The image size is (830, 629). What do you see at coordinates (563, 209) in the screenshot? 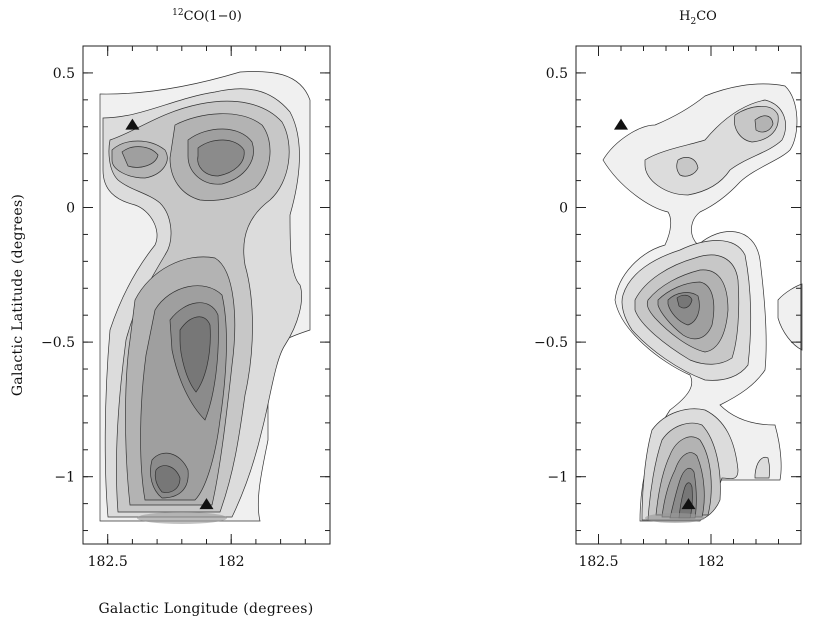
I see `y-tick-label-h2co: 0` at bounding box center [563, 209].